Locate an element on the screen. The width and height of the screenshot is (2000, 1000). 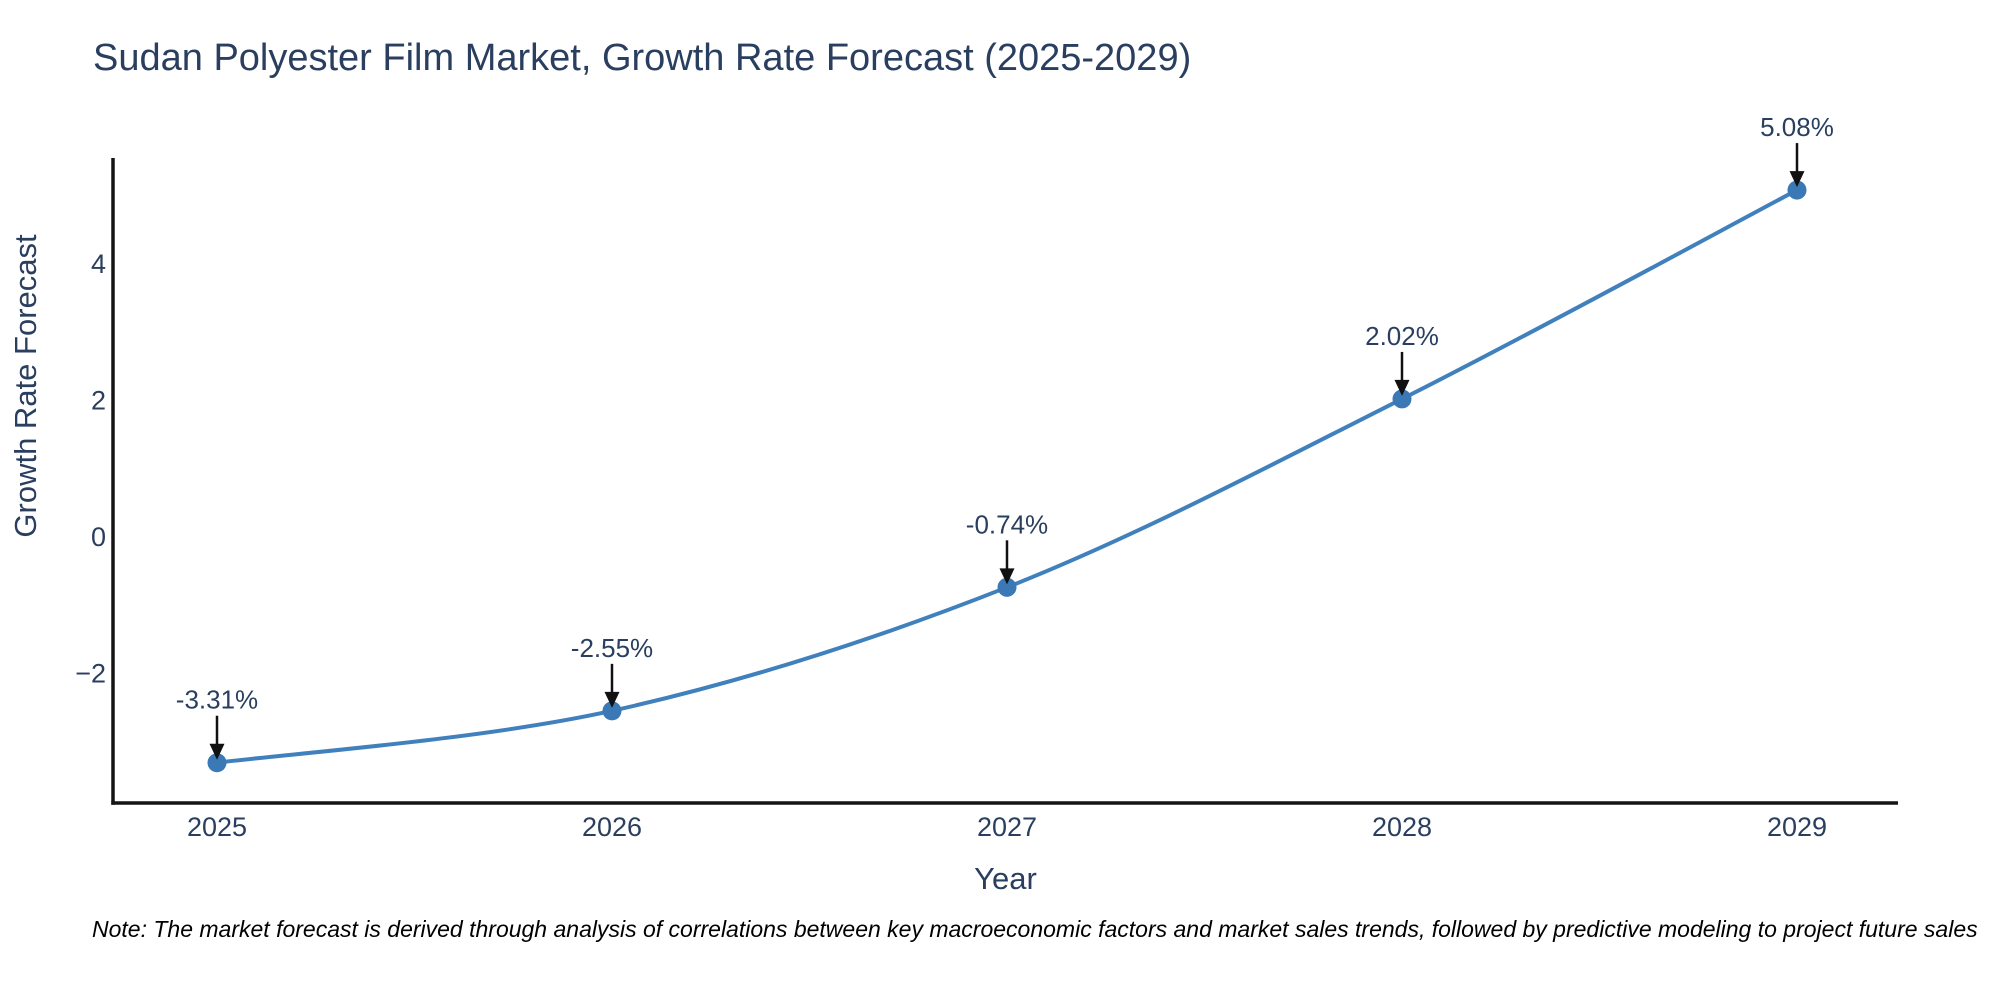
annotation-label: 2.02% is located at coordinates (1402, 336).